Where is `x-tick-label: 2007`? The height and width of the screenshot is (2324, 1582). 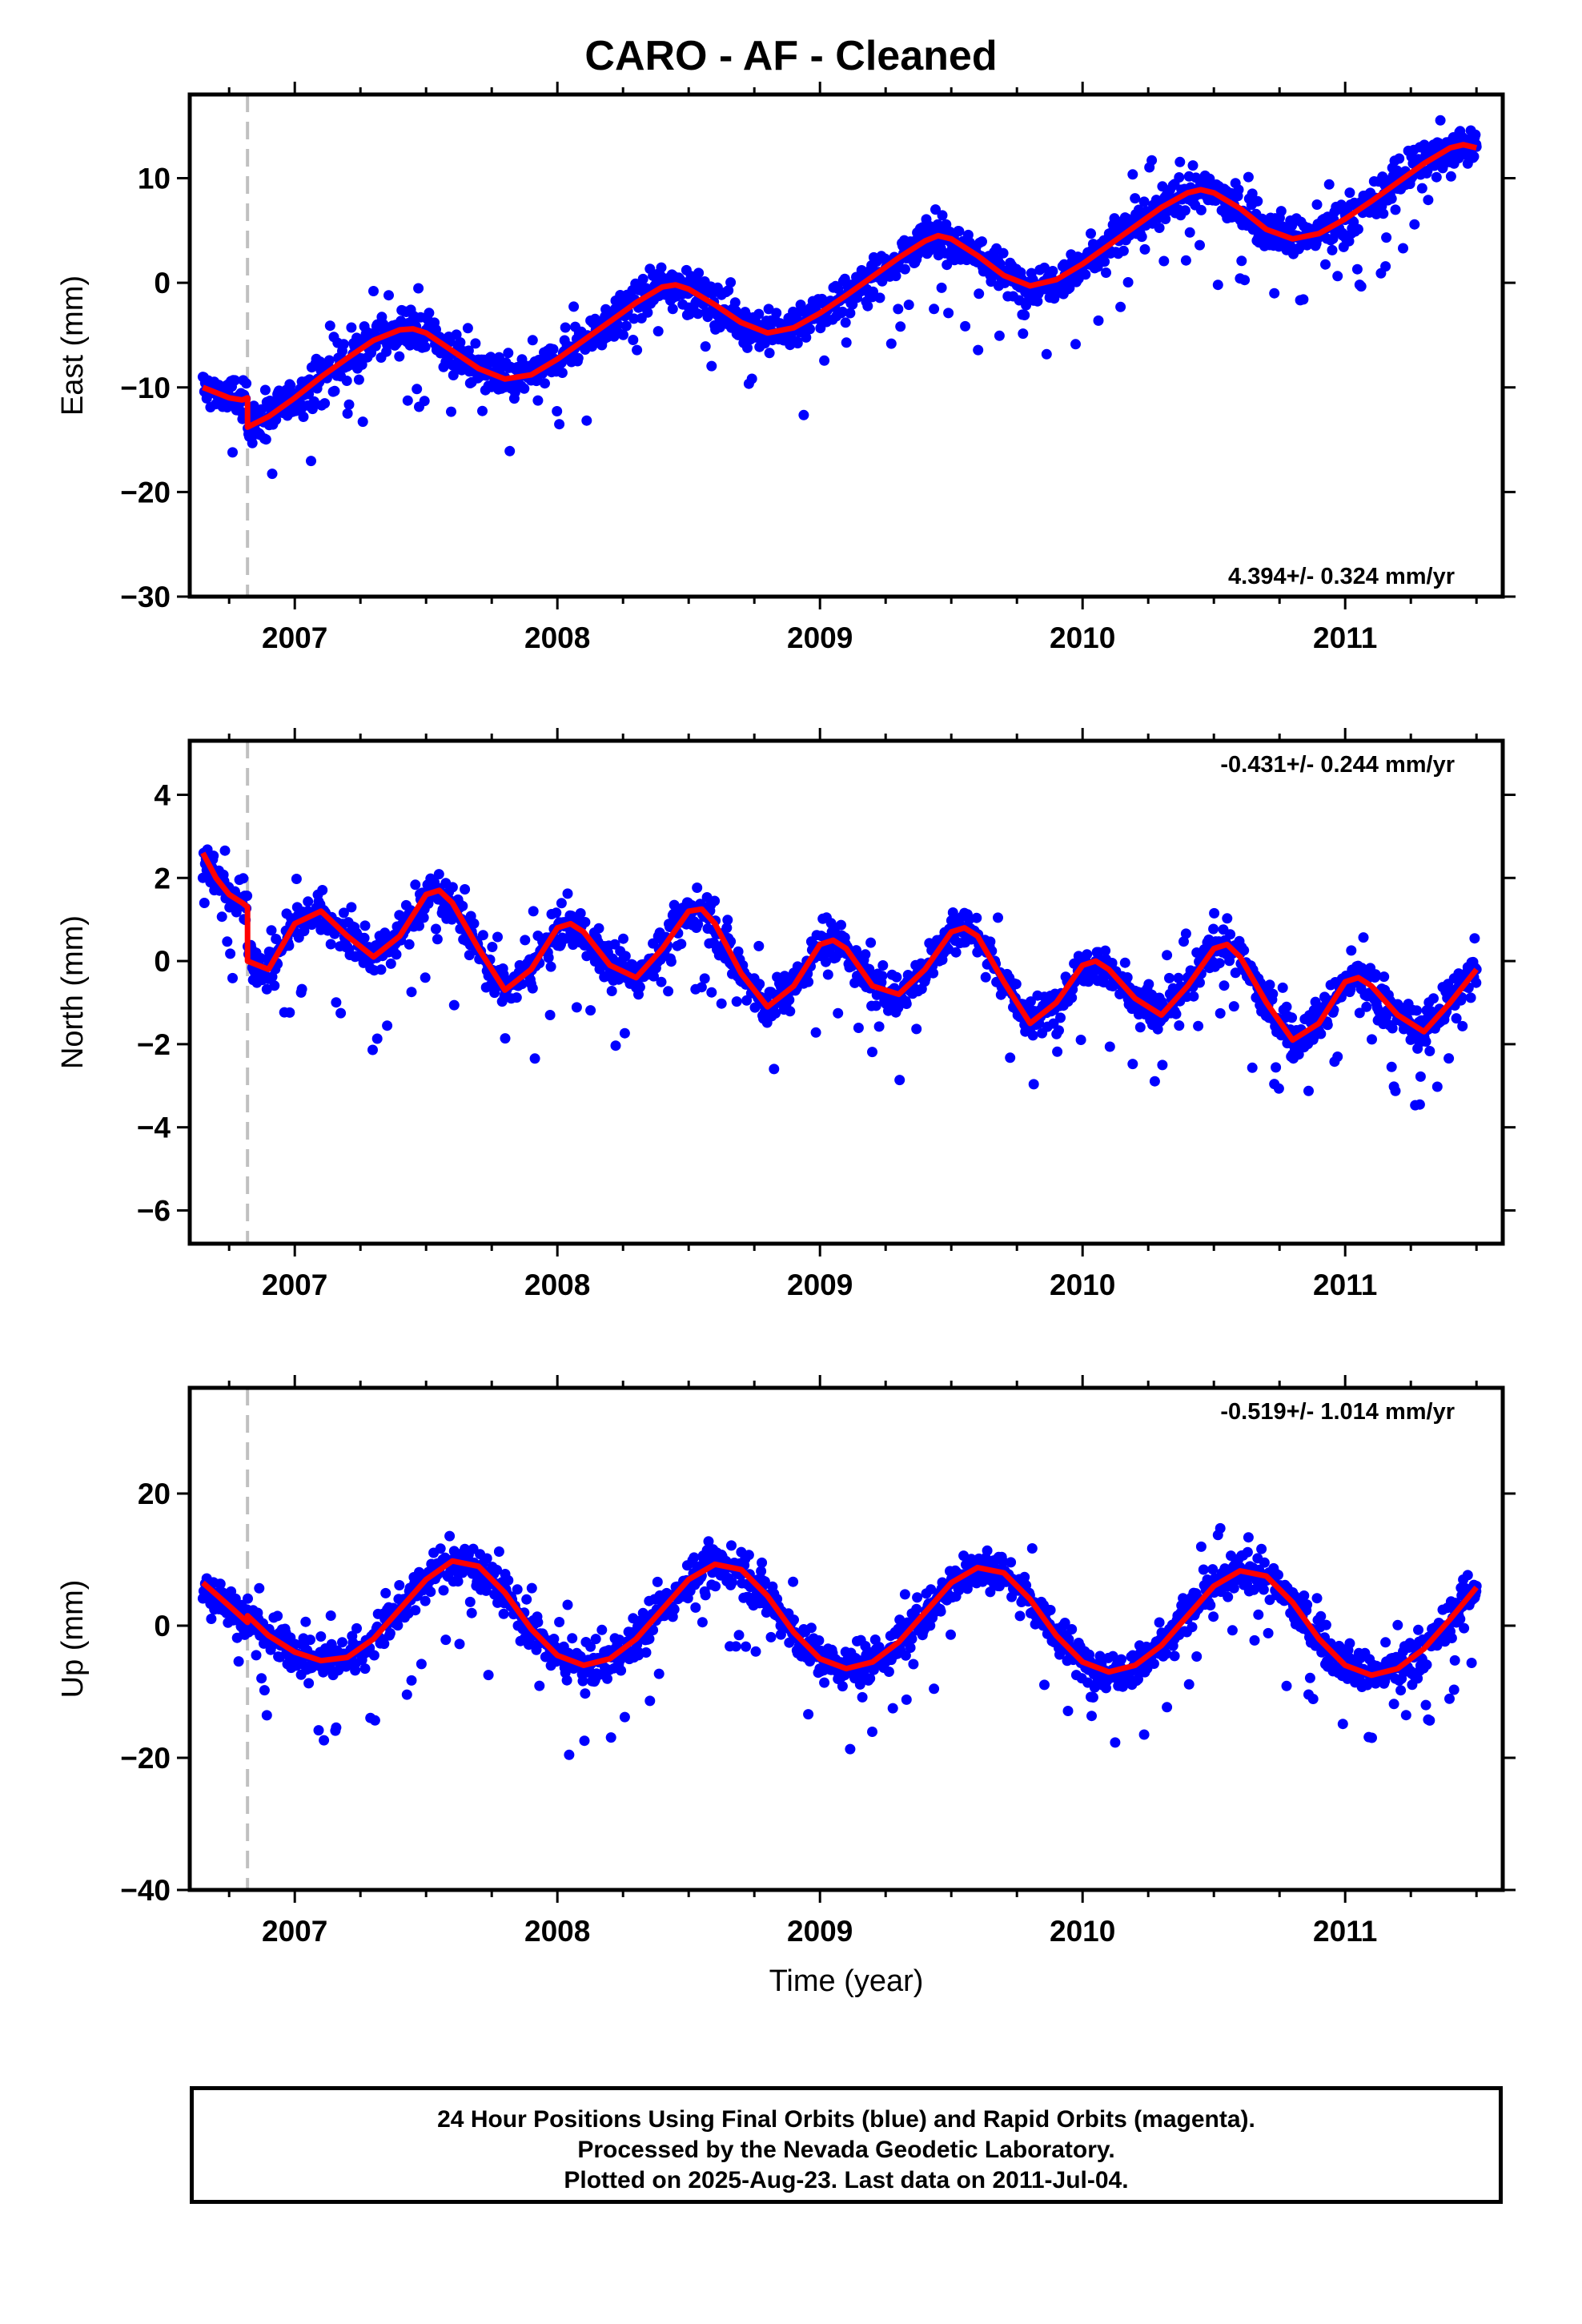
x-tick-label: 2007 is located at coordinates (295, 637).